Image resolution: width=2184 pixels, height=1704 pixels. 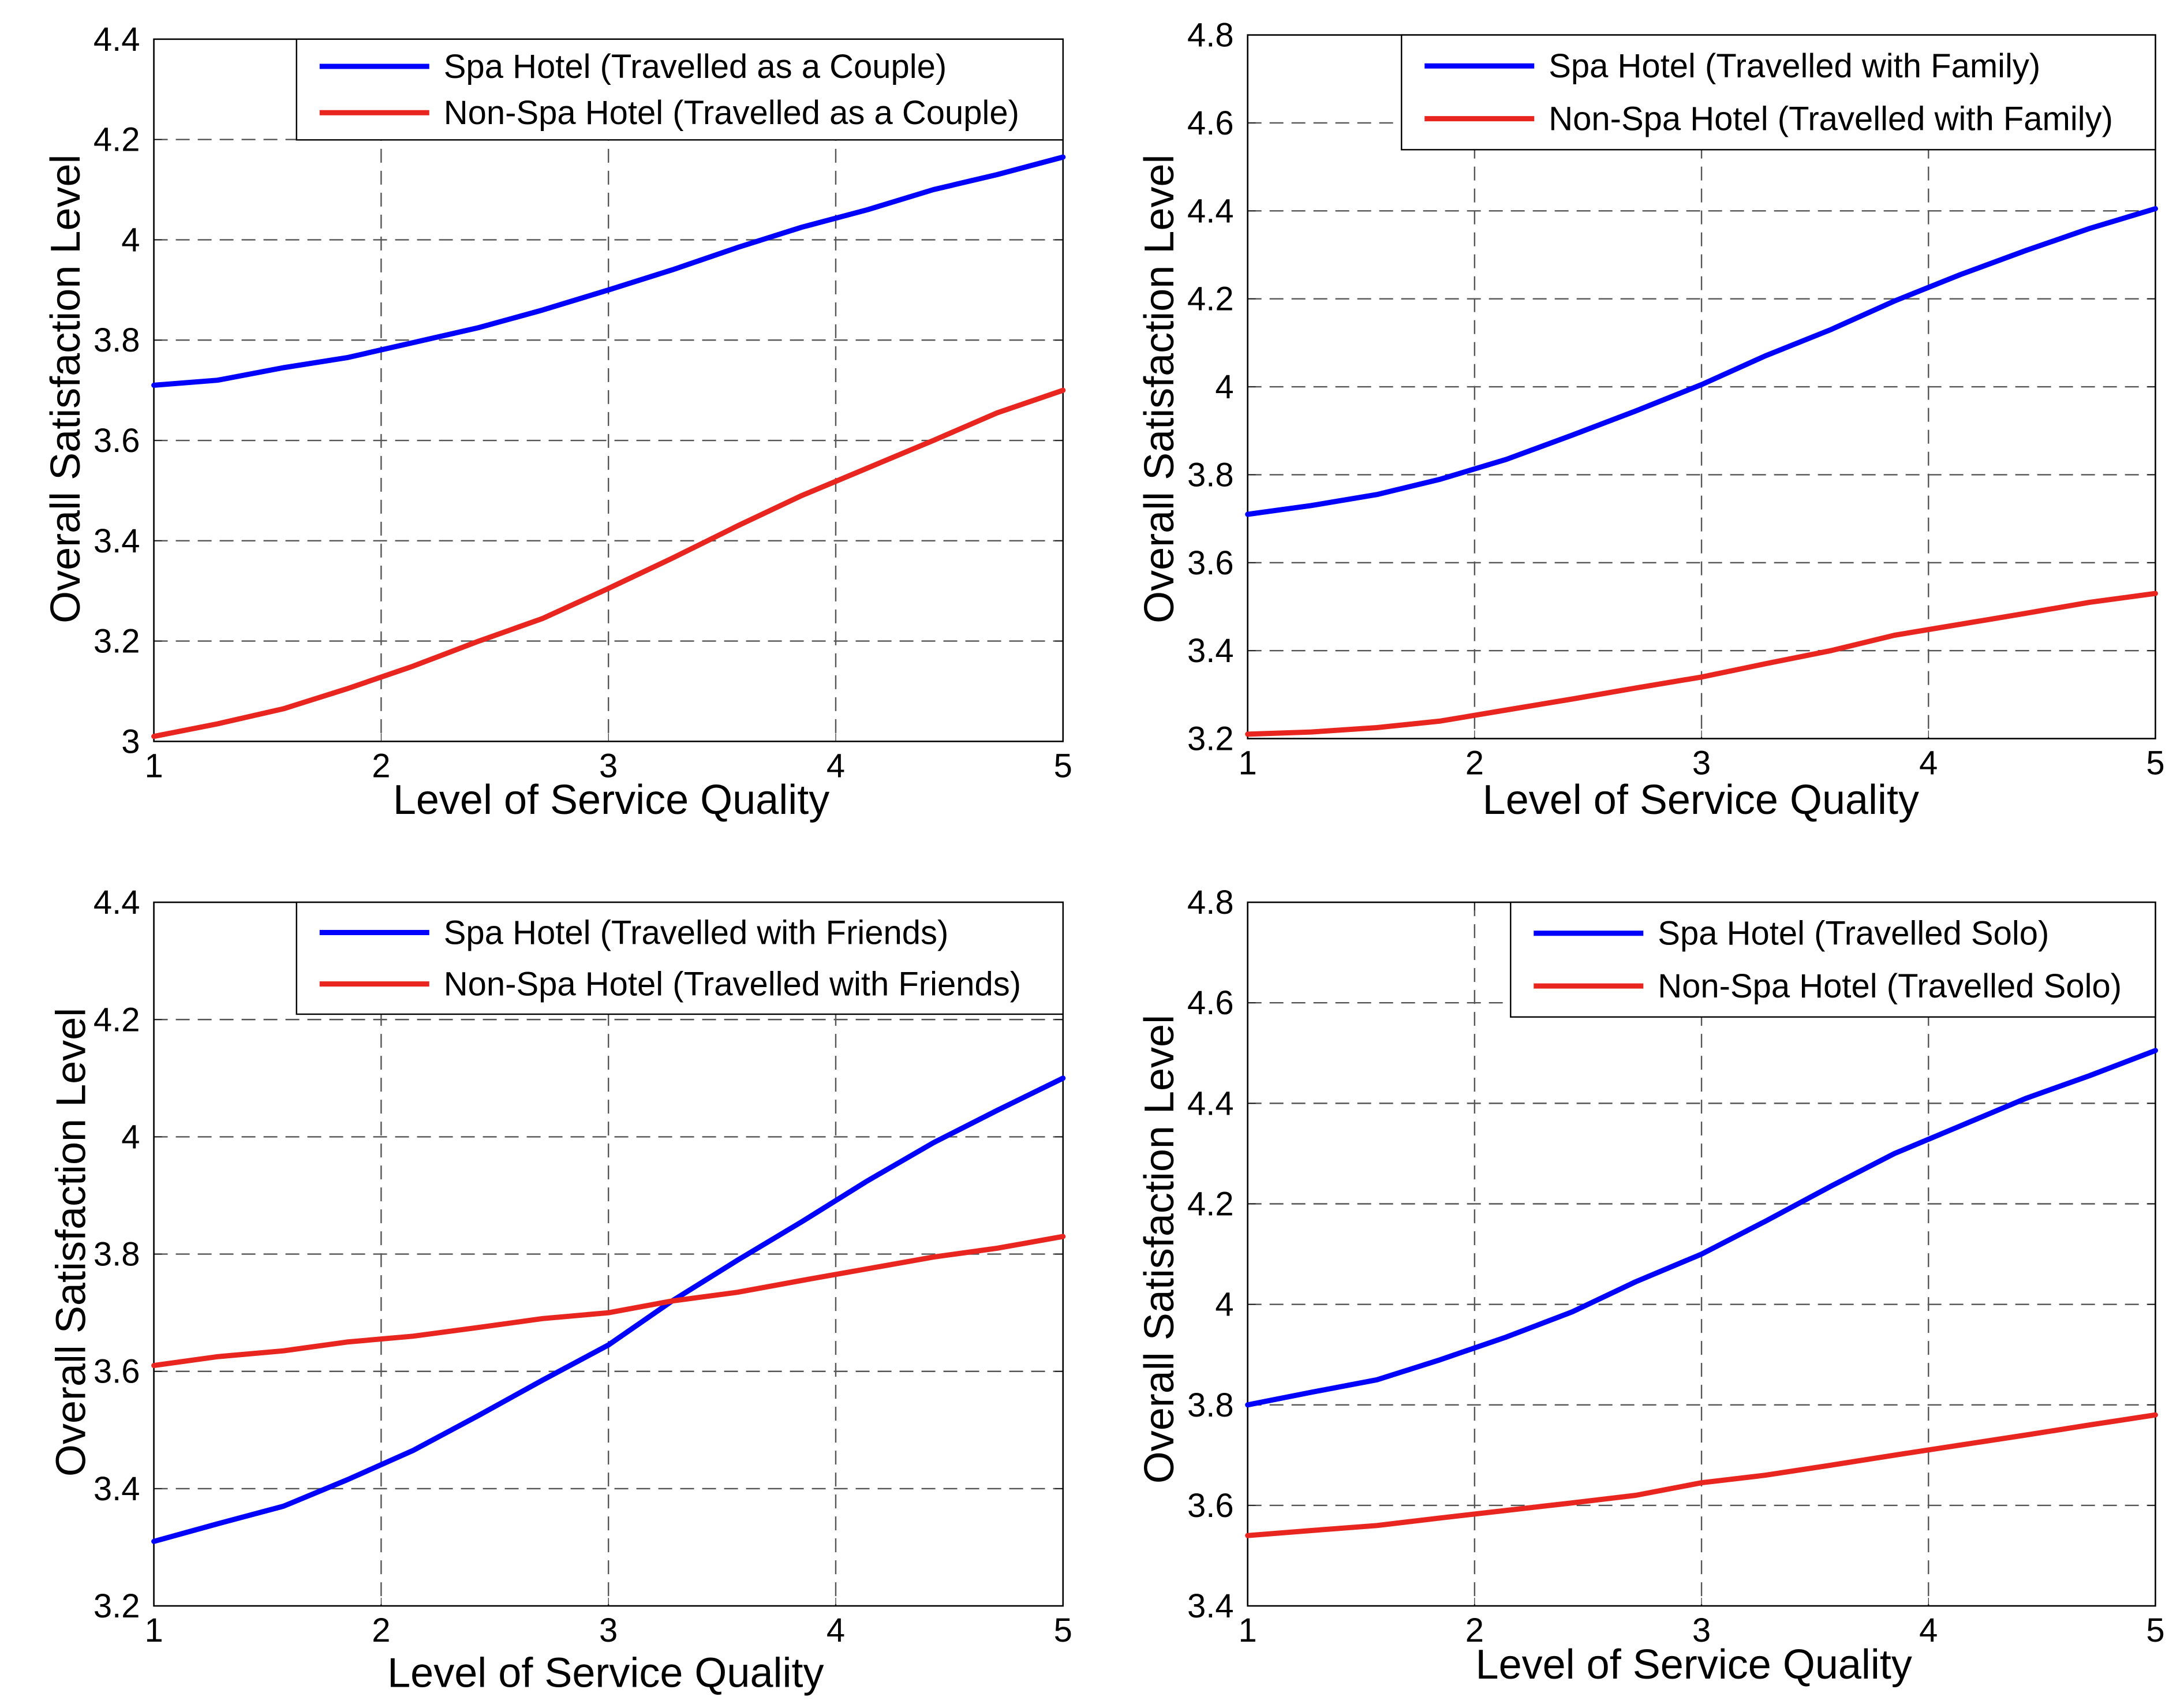 What do you see at coordinates (130, 741) in the screenshot?
I see `y-tick-label: 3` at bounding box center [130, 741].